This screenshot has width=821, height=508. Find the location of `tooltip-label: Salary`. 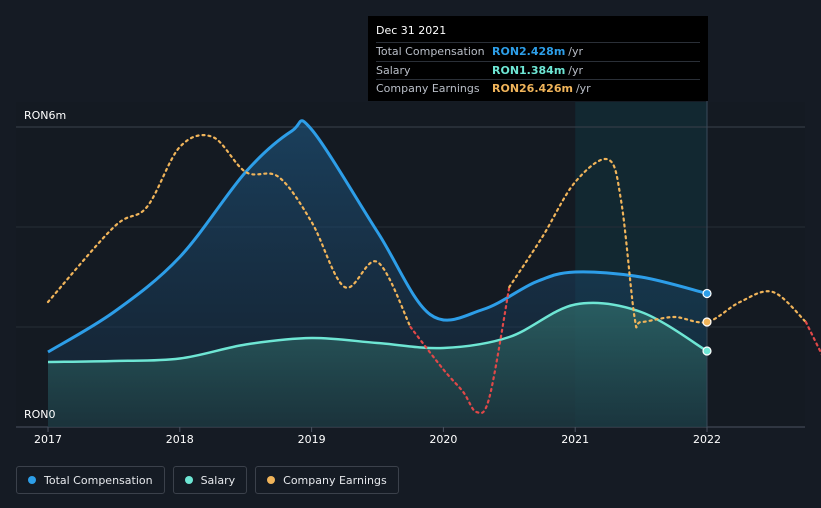

tooltip-label: Salary is located at coordinates (393, 70).